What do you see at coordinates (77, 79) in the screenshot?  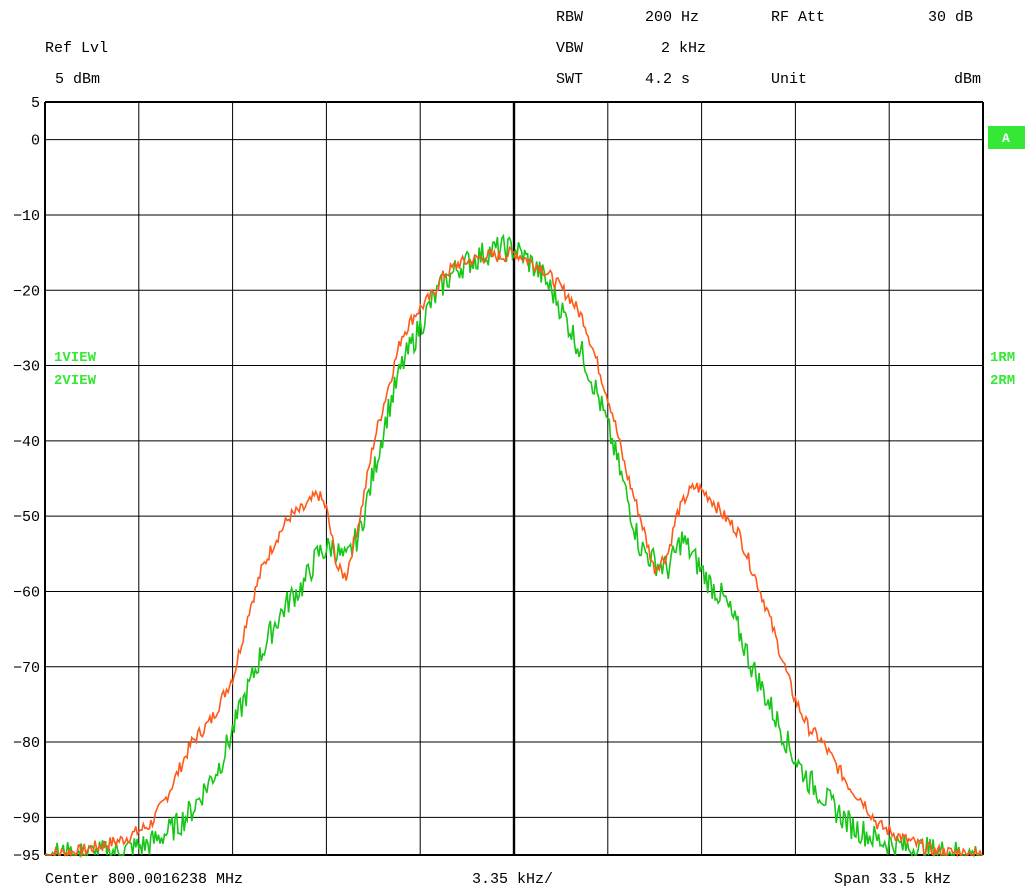 I see `ref-lvl-value: 5 dBm` at bounding box center [77, 79].